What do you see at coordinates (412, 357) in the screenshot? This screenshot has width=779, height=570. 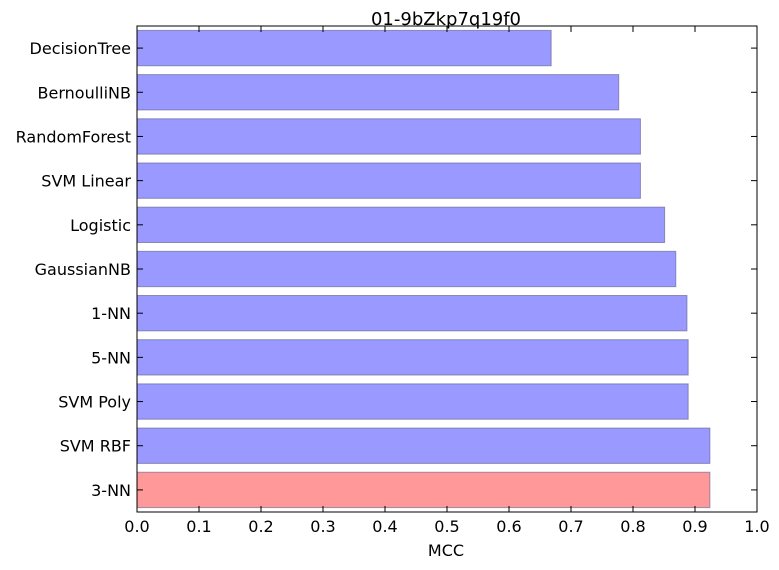 I see `bar-5-nn` at bounding box center [412, 357].